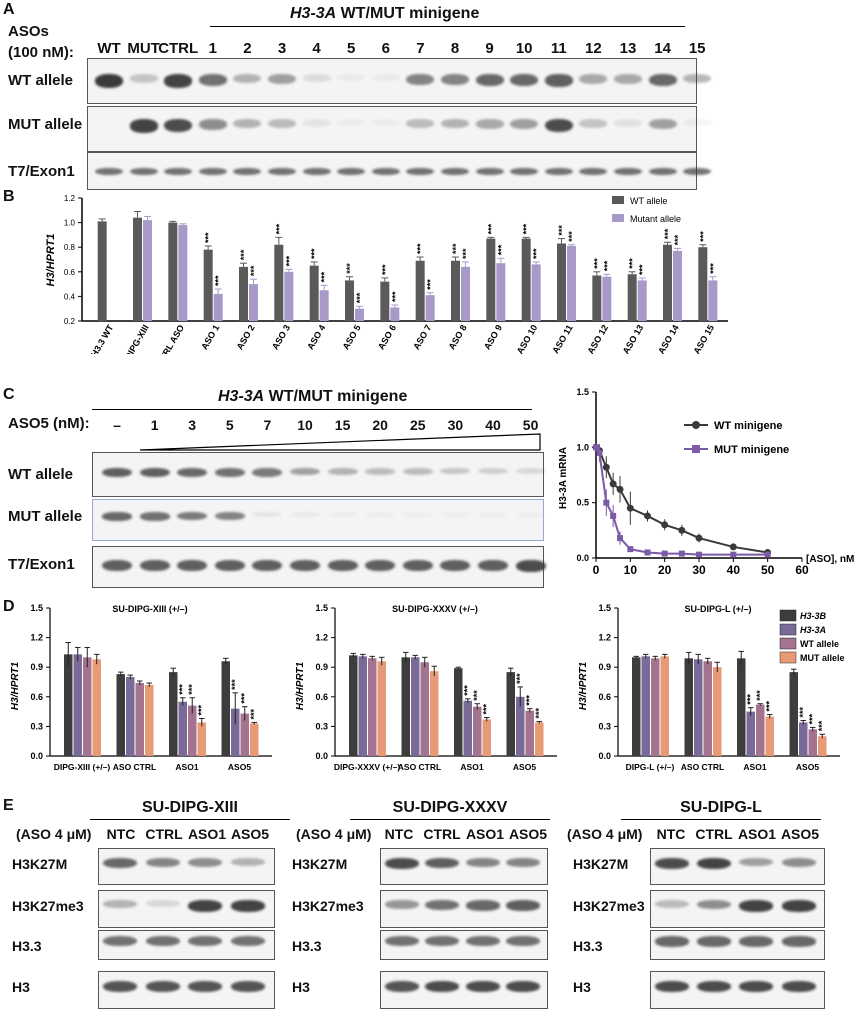 The width and height of the screenshot is (865, 1009). Describe the element at coordinates (192, 425) in the screenshot. I see `panel-c-dose-2: 3` at that location.